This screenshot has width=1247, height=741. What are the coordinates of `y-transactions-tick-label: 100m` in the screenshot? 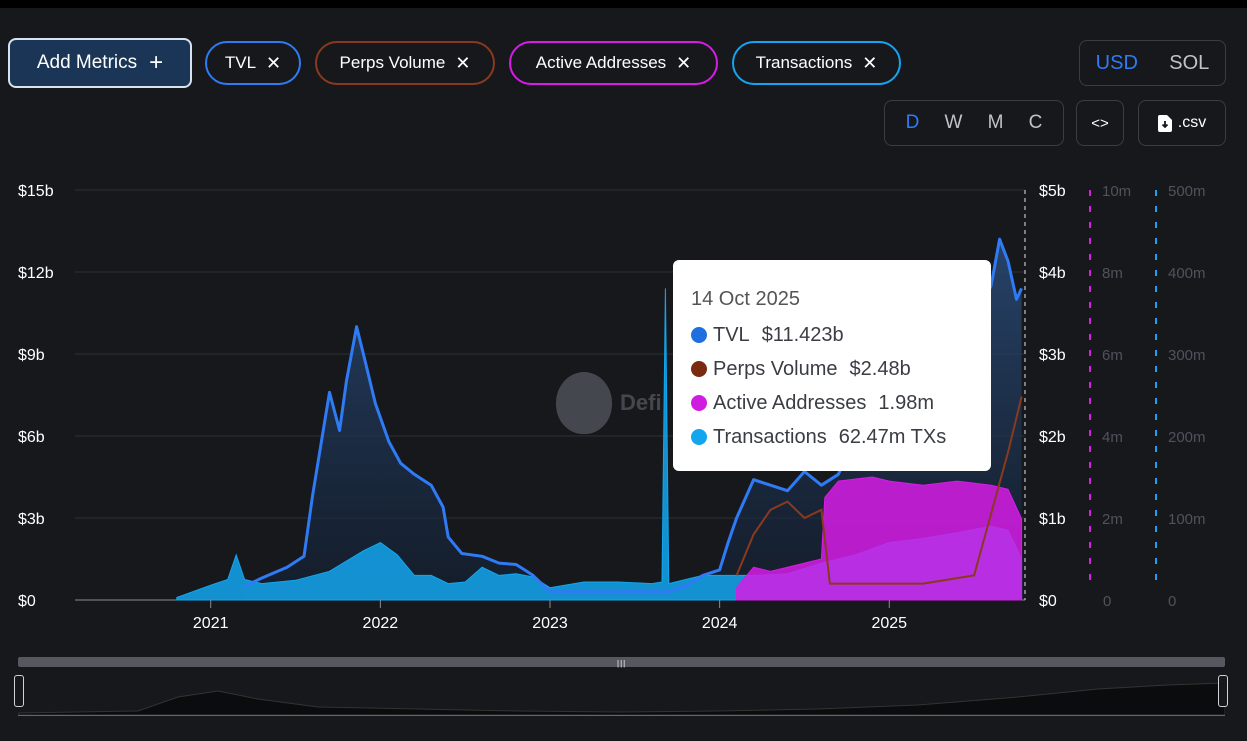 It's located at (1187, 519).